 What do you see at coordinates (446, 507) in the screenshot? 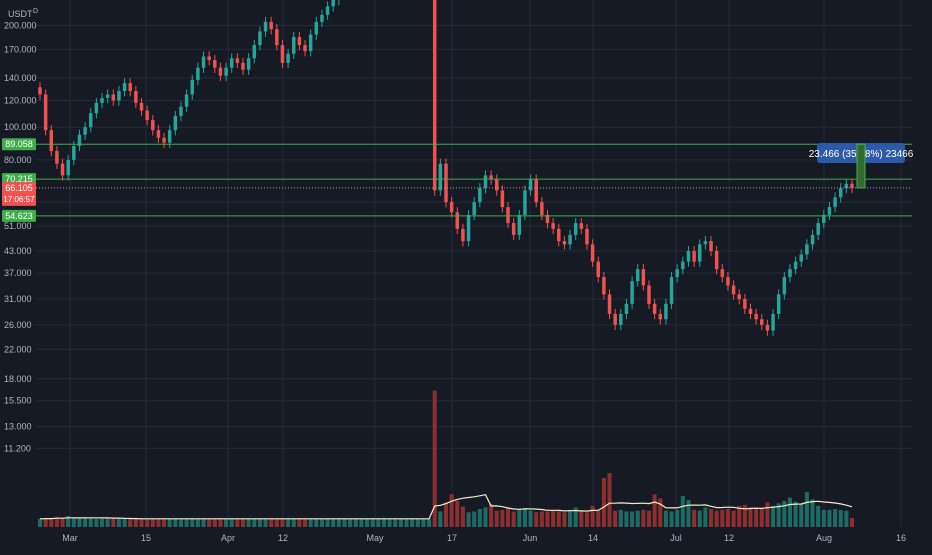
I see `volume-ma-line` at bounding box center [446, 507].